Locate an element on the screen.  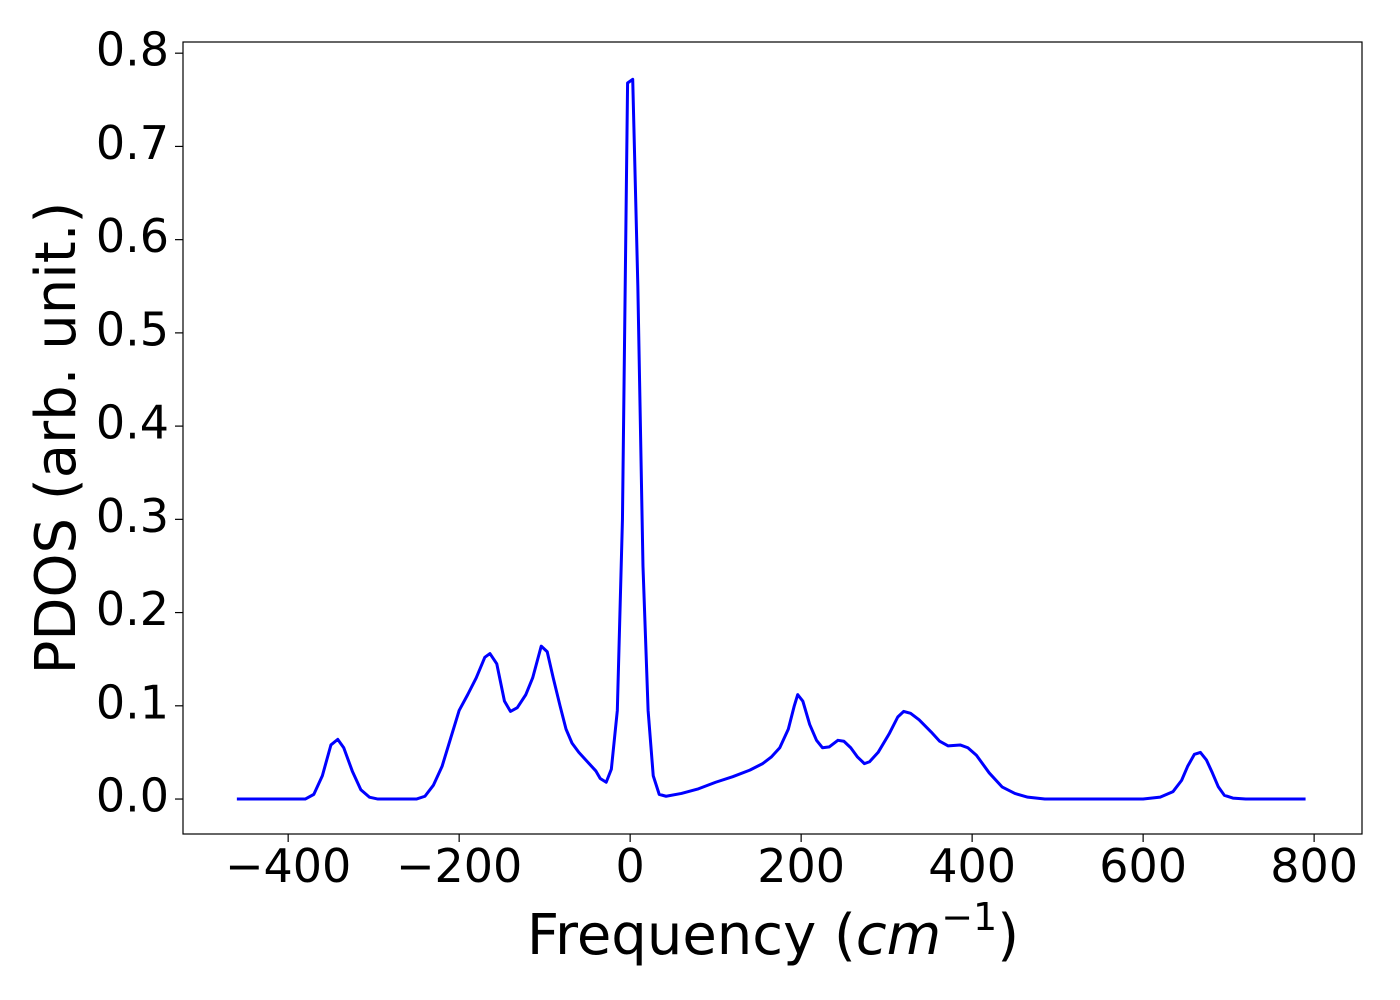
y-tick-label: 0.5 is located at coordinates (132, 329).